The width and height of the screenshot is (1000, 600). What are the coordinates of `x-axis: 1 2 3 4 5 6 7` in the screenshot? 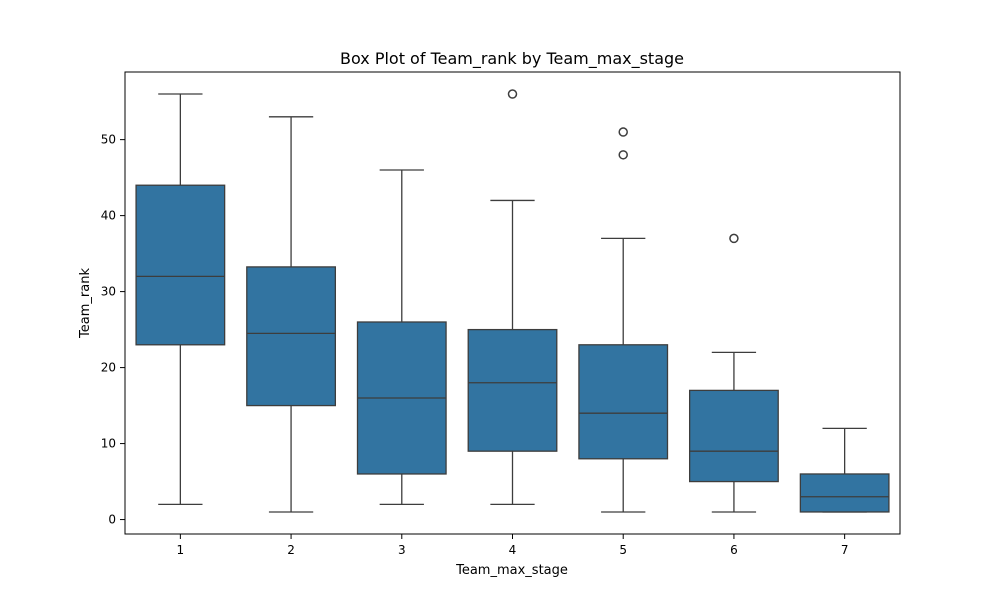 It's located at (513, 545).